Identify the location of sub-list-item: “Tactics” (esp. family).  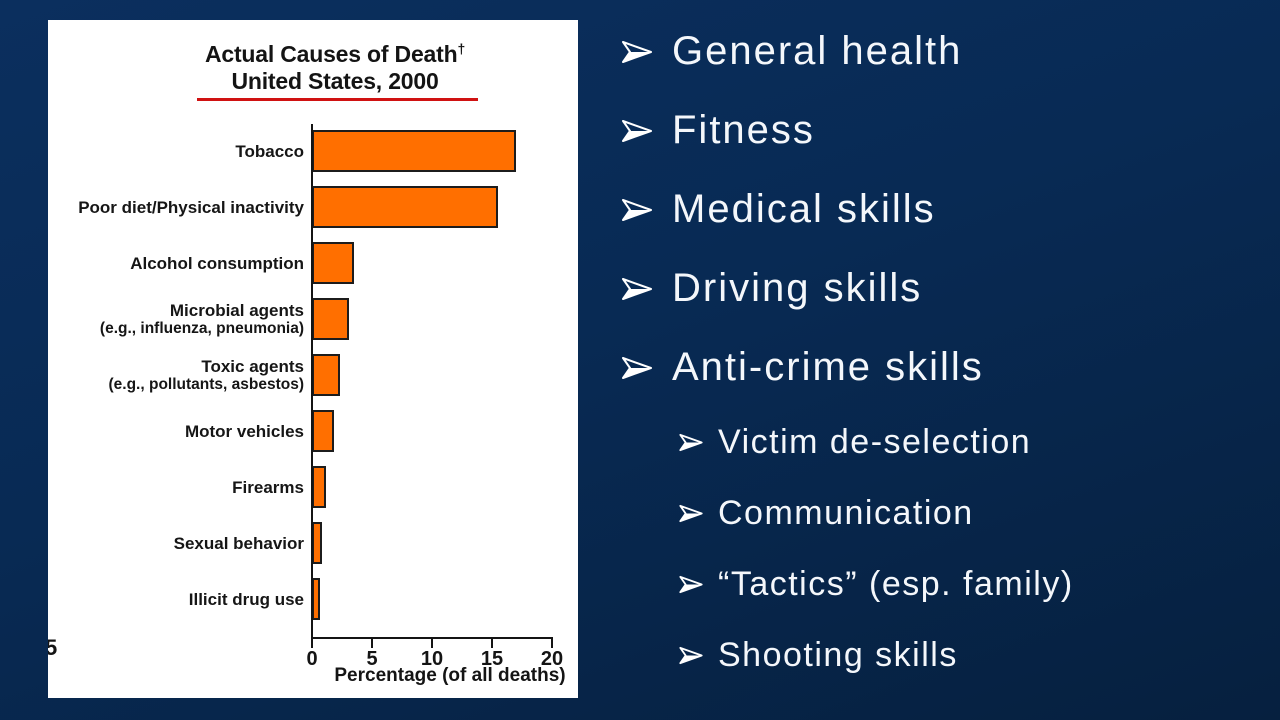
(945, 584).